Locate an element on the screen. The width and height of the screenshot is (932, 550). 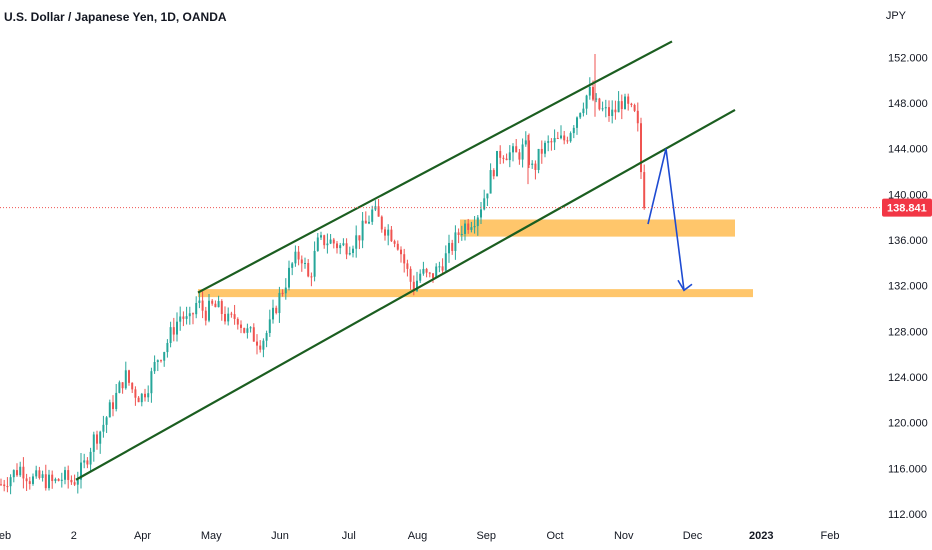
x-tick-label: Dec is located at coordinates (693, 536).